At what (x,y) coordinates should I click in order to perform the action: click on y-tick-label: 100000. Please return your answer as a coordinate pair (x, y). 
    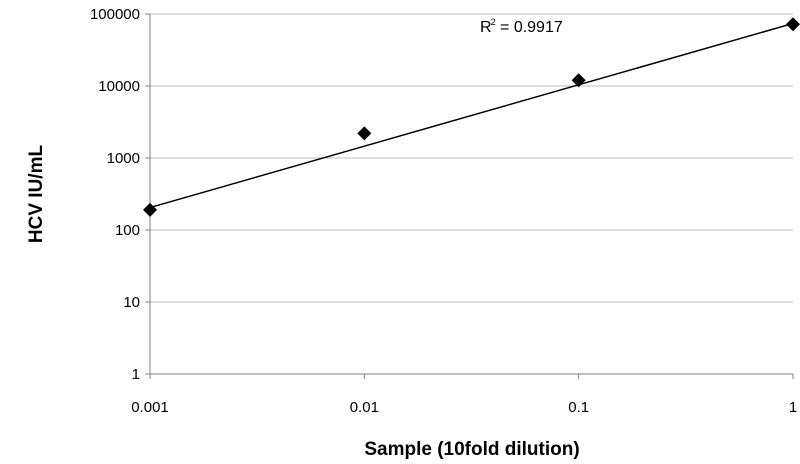
    Looking at the image, I should click on (115, 14).